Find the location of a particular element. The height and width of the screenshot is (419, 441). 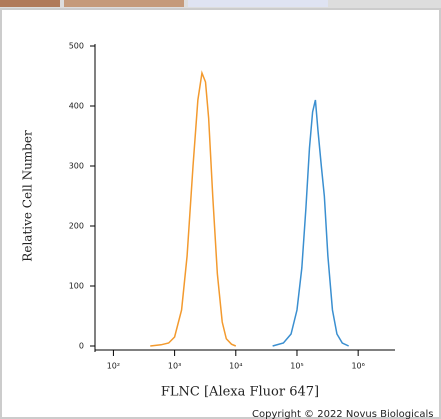

y-tick-label: 0 is located at coordinates (81, 346).